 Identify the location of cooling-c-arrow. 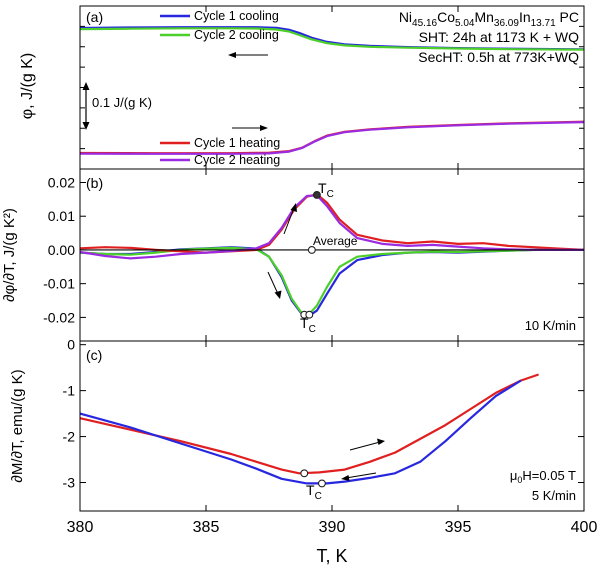
(361, 475).